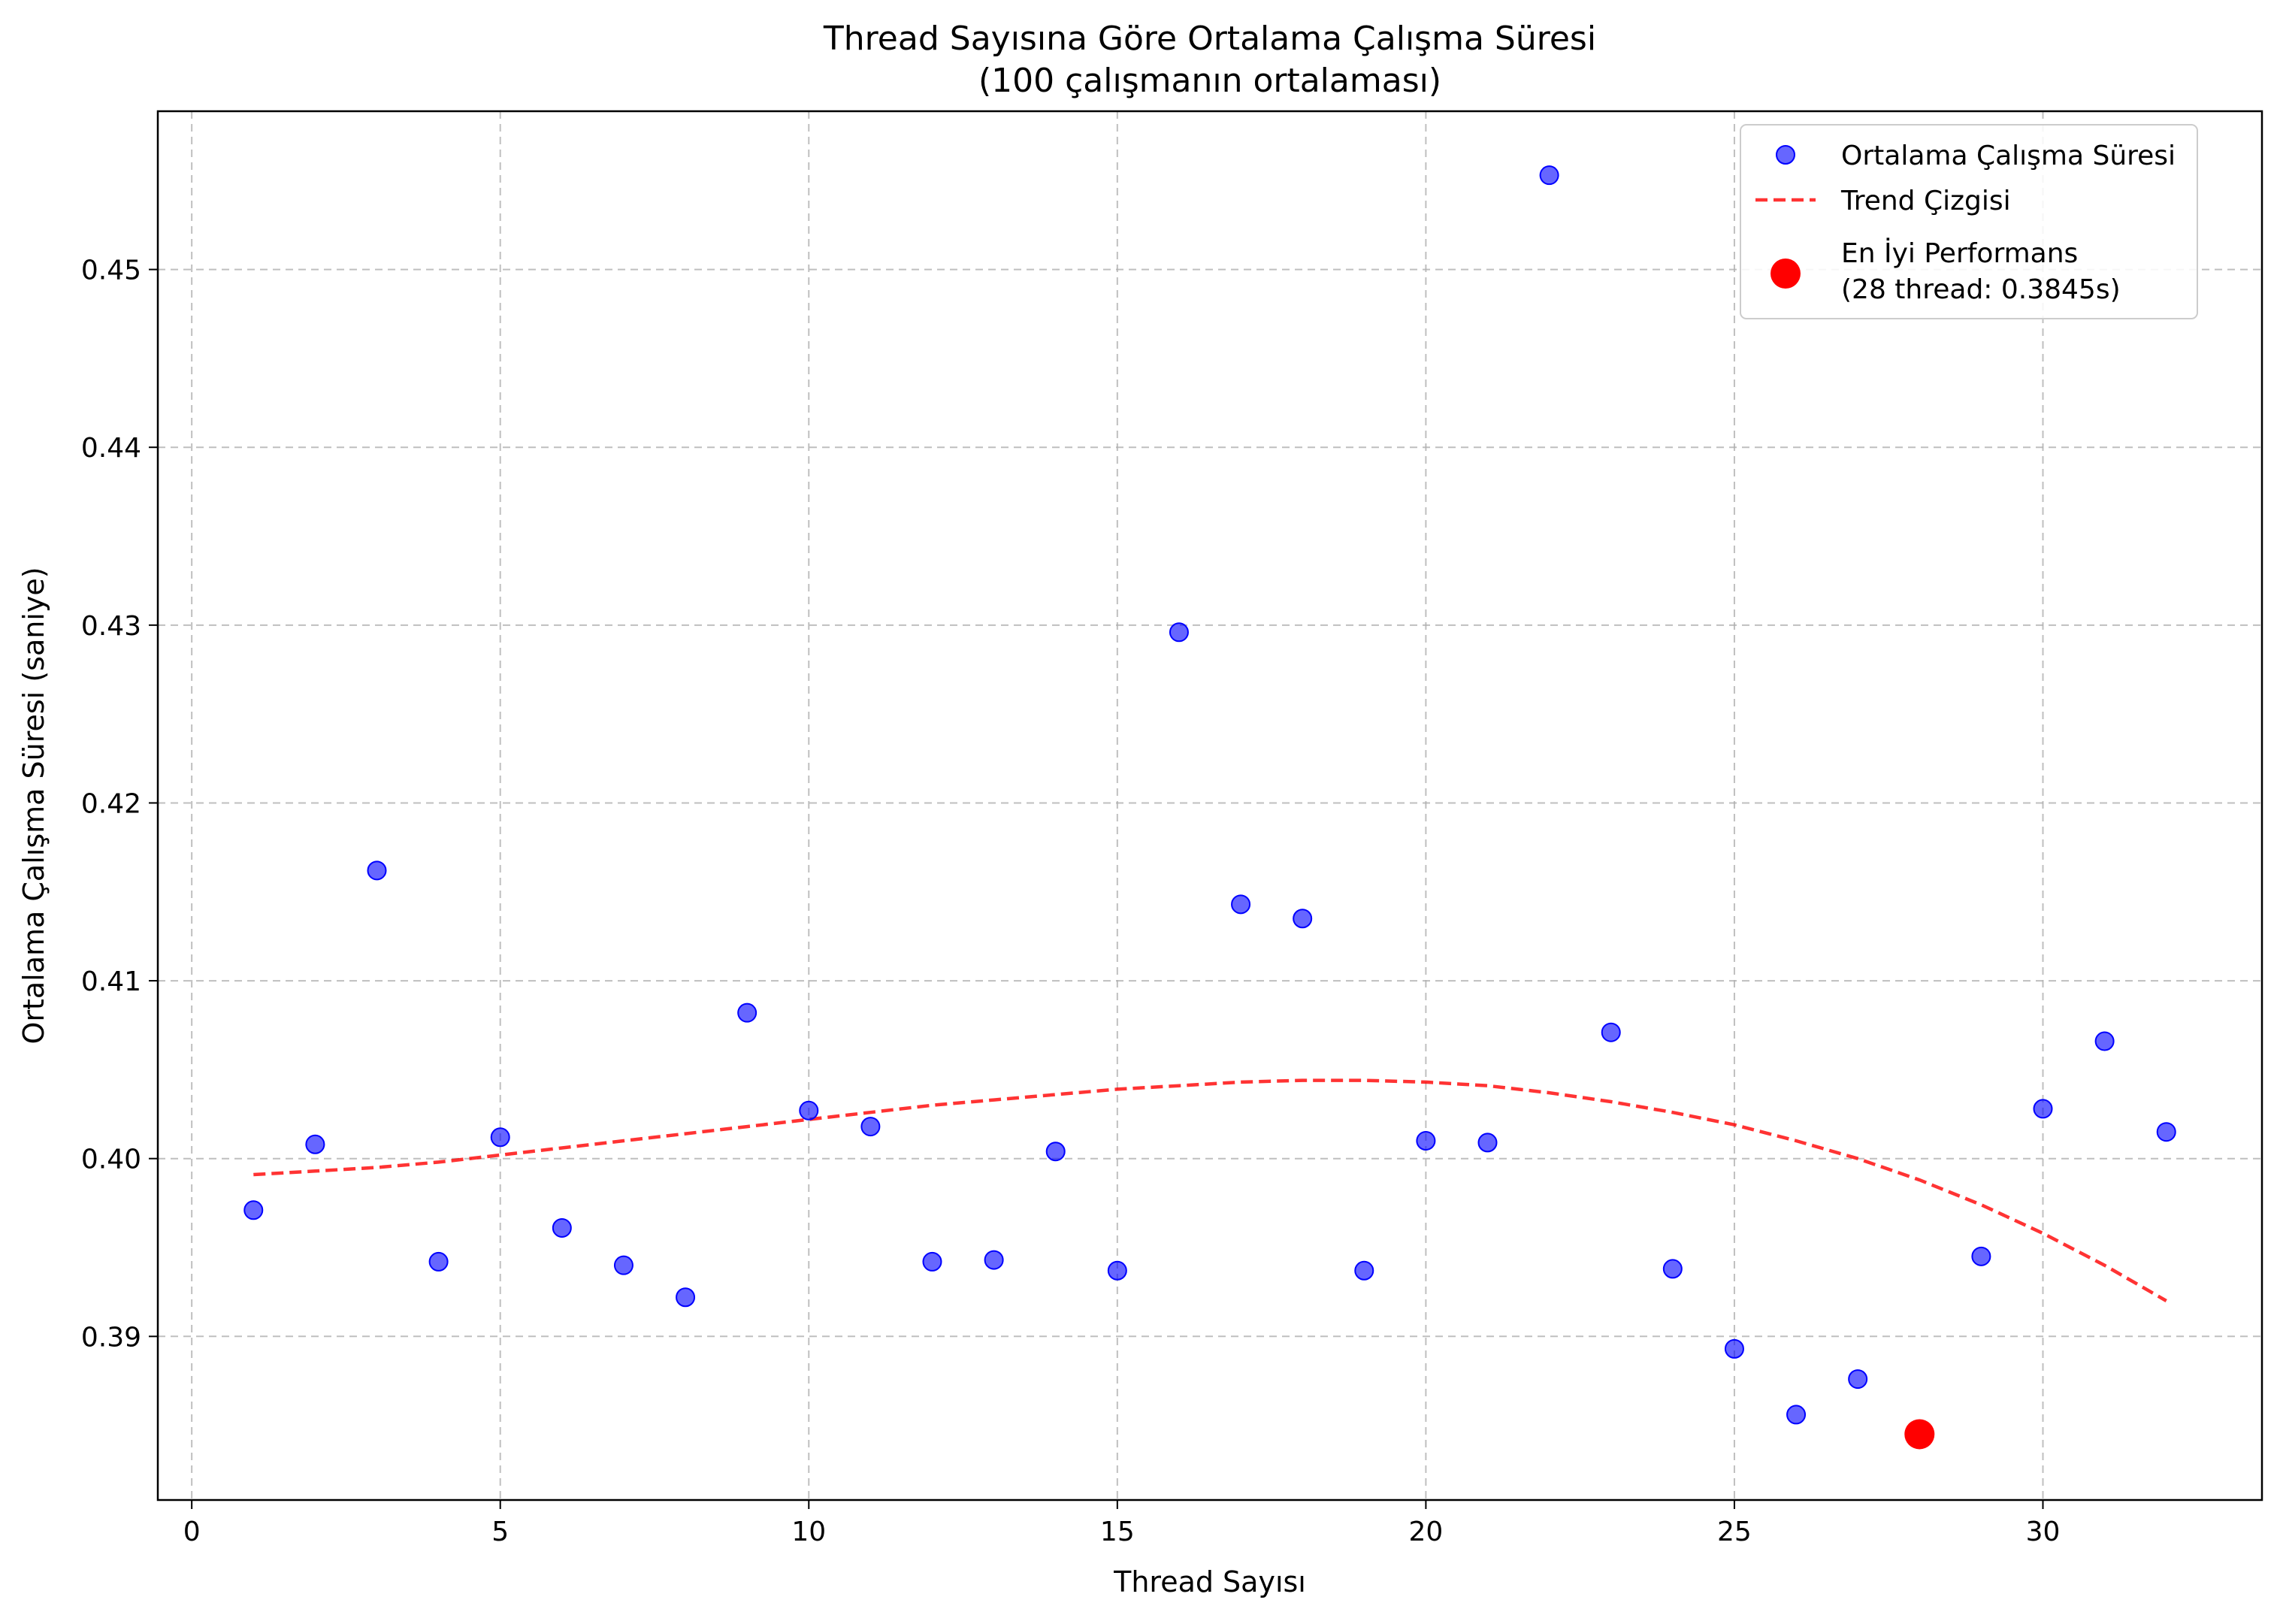 The height and width of the screenshot is (1624, 2277). What do you see at coordinates (500, 1532) in the screenshot?
I see `x-tick-label: 5` at bounding box center [500, 1532].